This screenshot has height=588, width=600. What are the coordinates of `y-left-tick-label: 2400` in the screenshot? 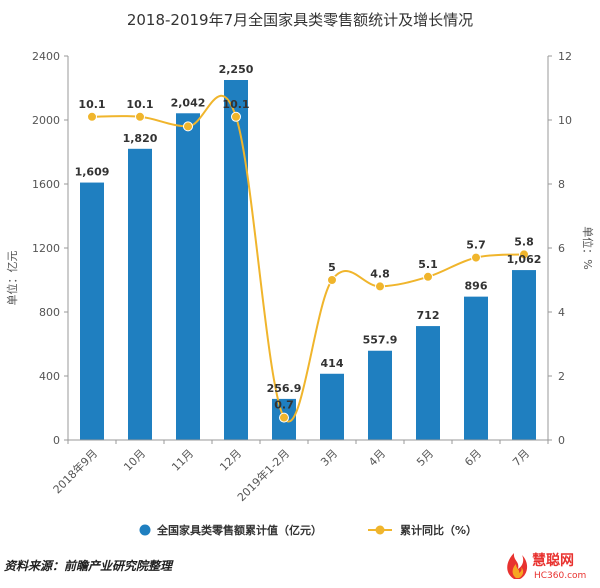 It's located at (46, 56).